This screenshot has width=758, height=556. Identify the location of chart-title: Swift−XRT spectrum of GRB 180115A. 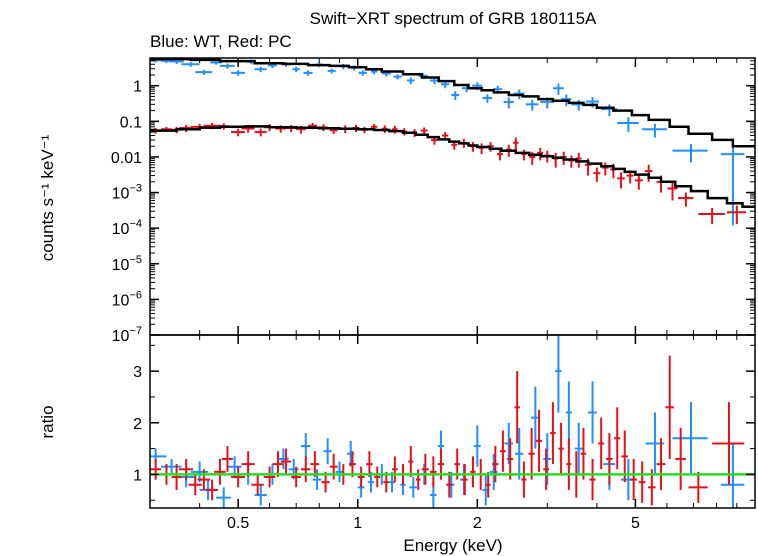
(453, 18).